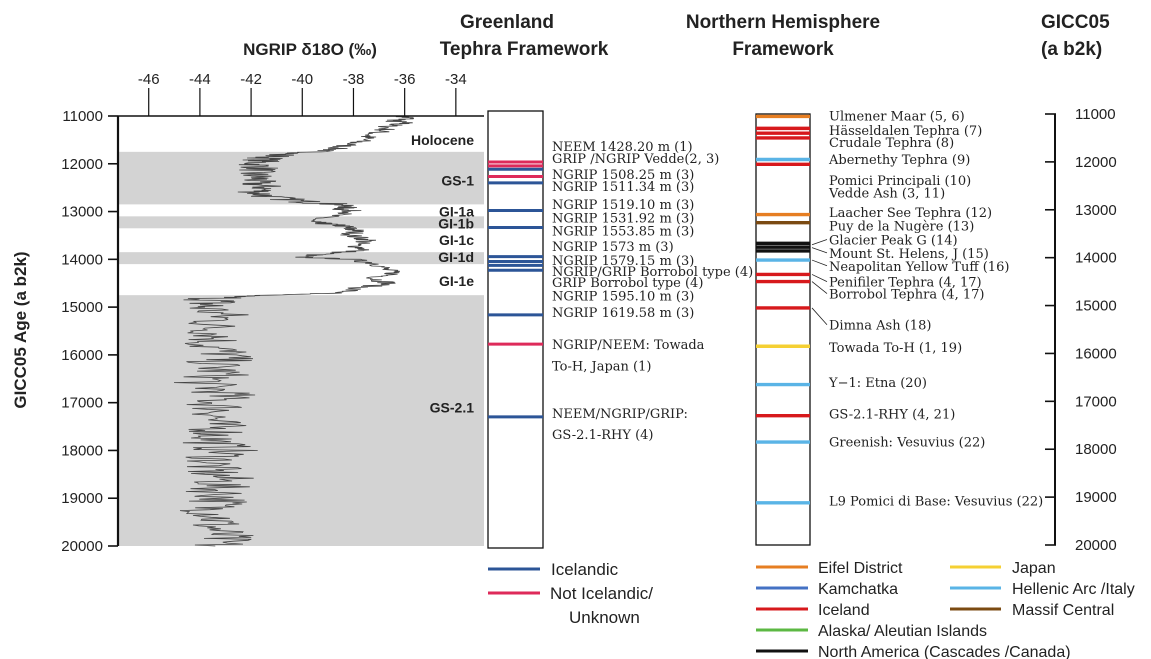 The image size is (1151, 659). What do you see at coordinates (601, 366) in the screenshot?
I see `greenland-tephra-label: To-H, Japan (1)` at bounding box center [601, 366].